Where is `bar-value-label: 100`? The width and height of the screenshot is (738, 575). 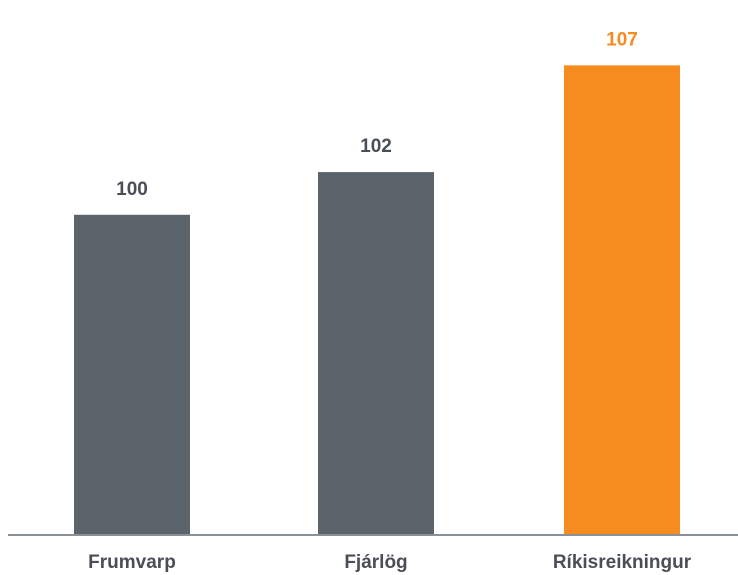
bar-value-label: 100 is located at coordinates (132, 189).